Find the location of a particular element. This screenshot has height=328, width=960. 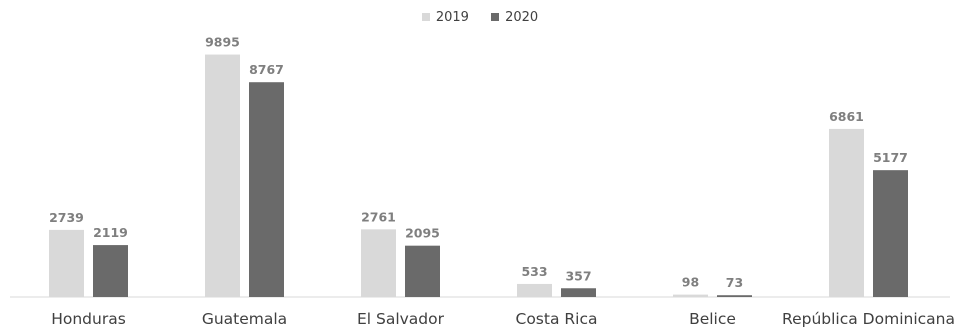

data-label-republica-dominicana-2020: 5177 is located at coordinates (890, 157).